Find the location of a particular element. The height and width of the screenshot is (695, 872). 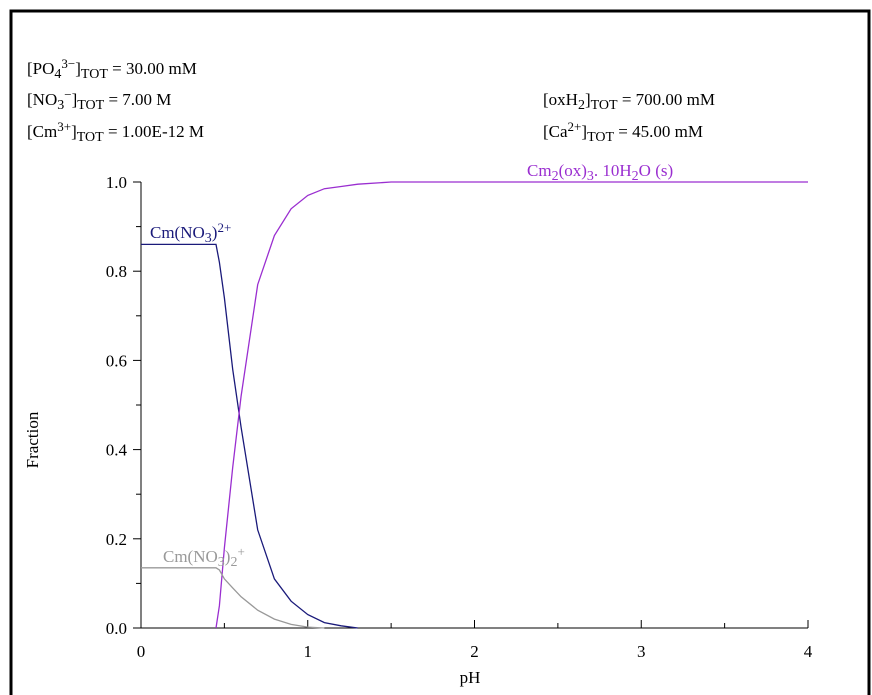

text-part: [Ca is located at coordinates (555, 131).